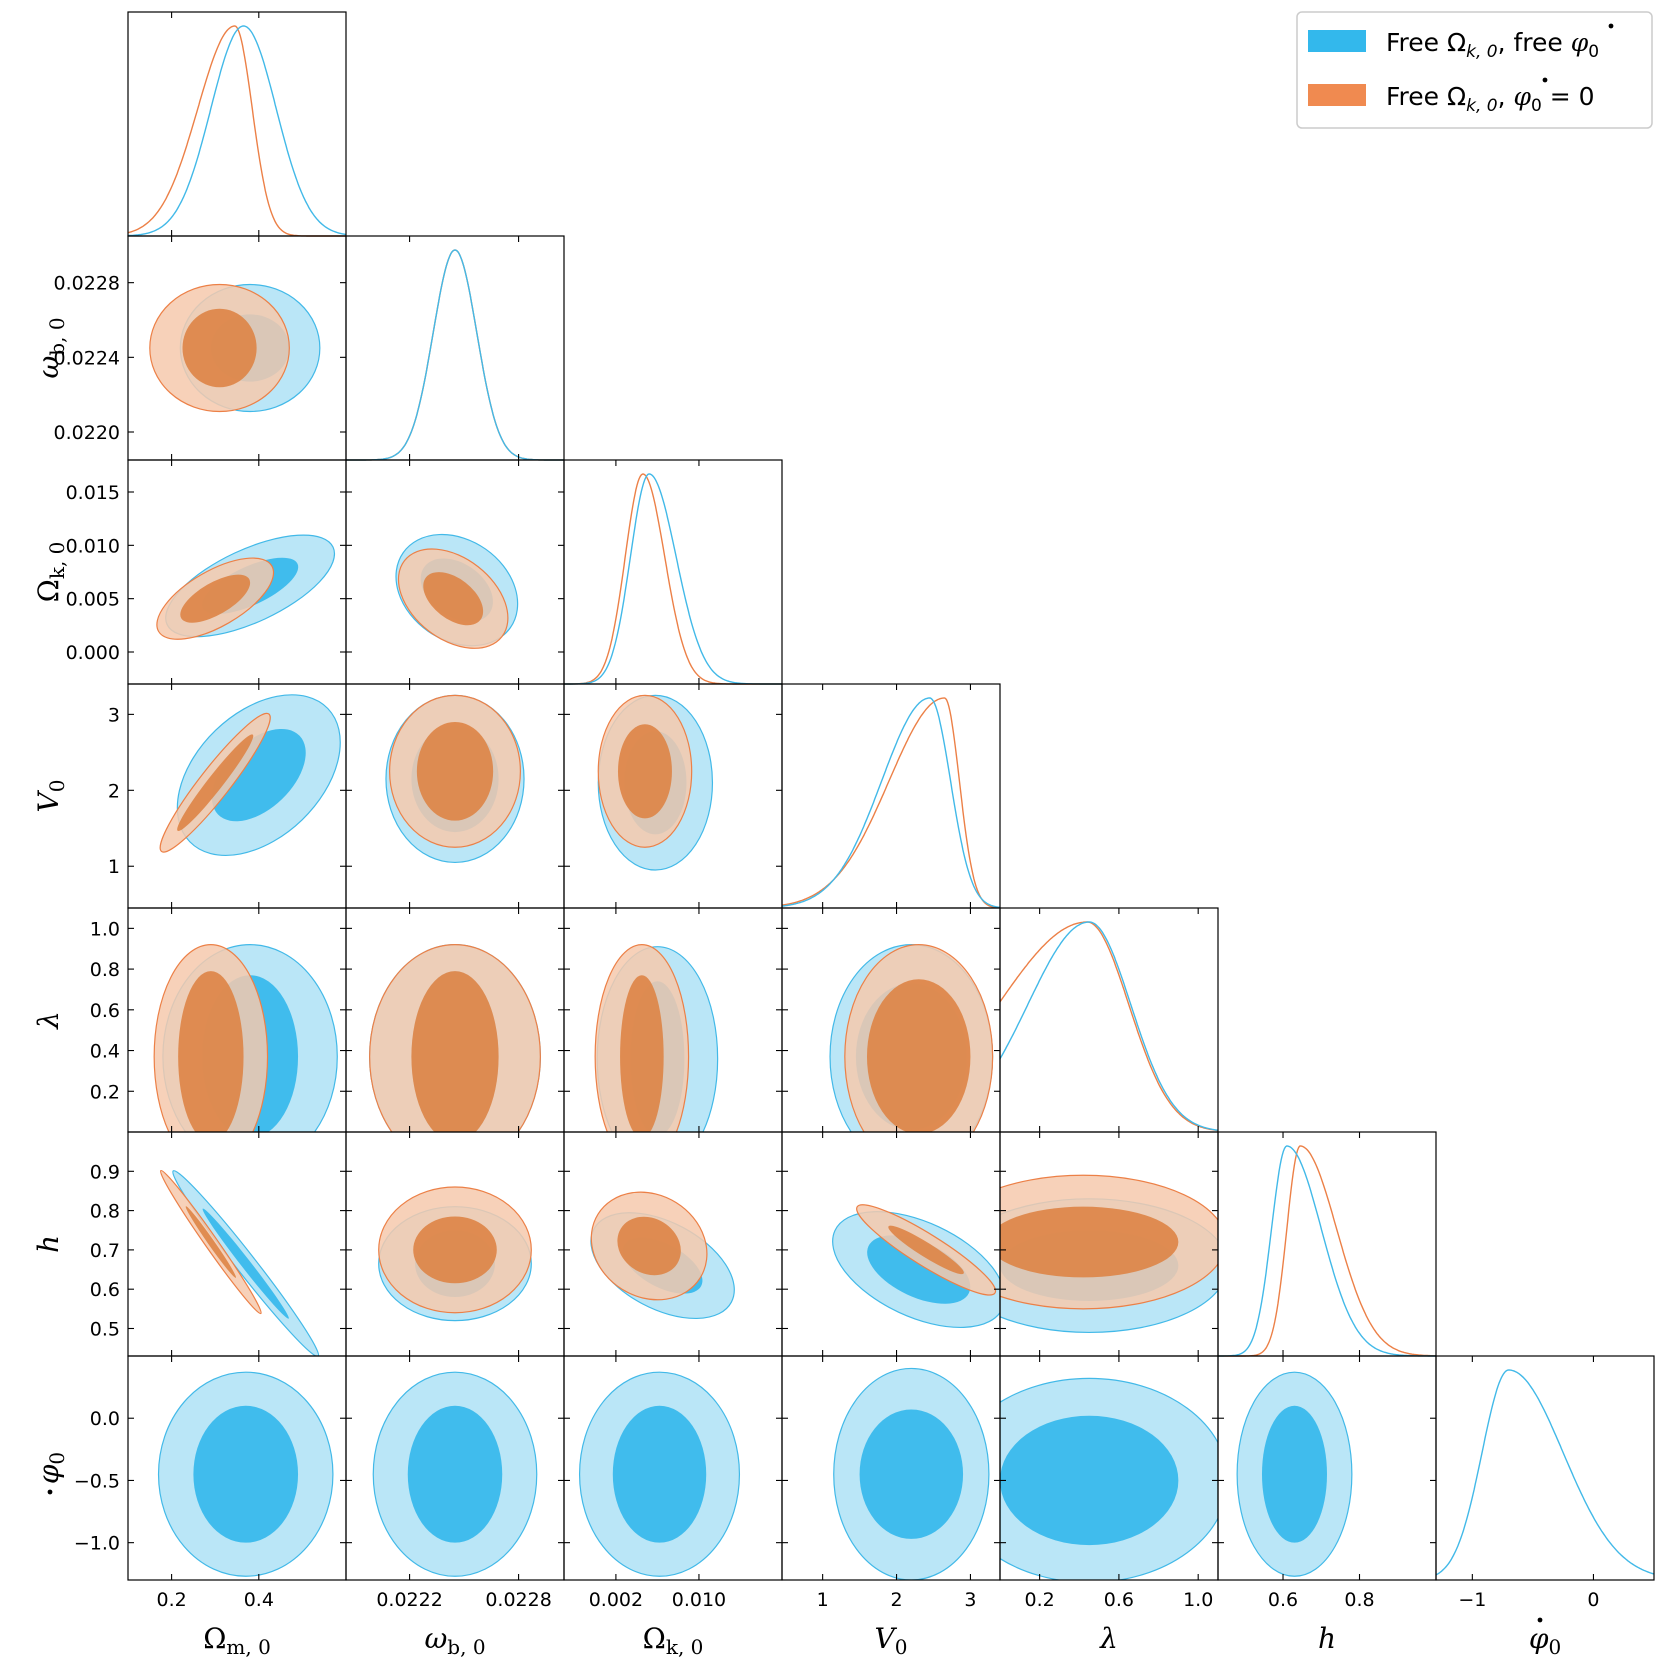  I want to click on x-tick-label: 0.0222, so click(409, 1600).